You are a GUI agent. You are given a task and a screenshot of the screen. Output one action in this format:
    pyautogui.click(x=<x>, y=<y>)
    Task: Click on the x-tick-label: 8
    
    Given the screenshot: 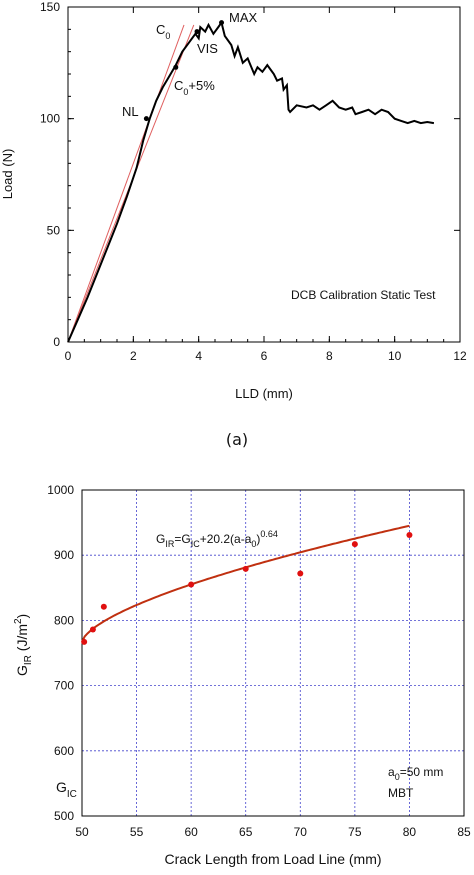 What is the action you would take?
    pyautogui.click(x=329, y=356)
    